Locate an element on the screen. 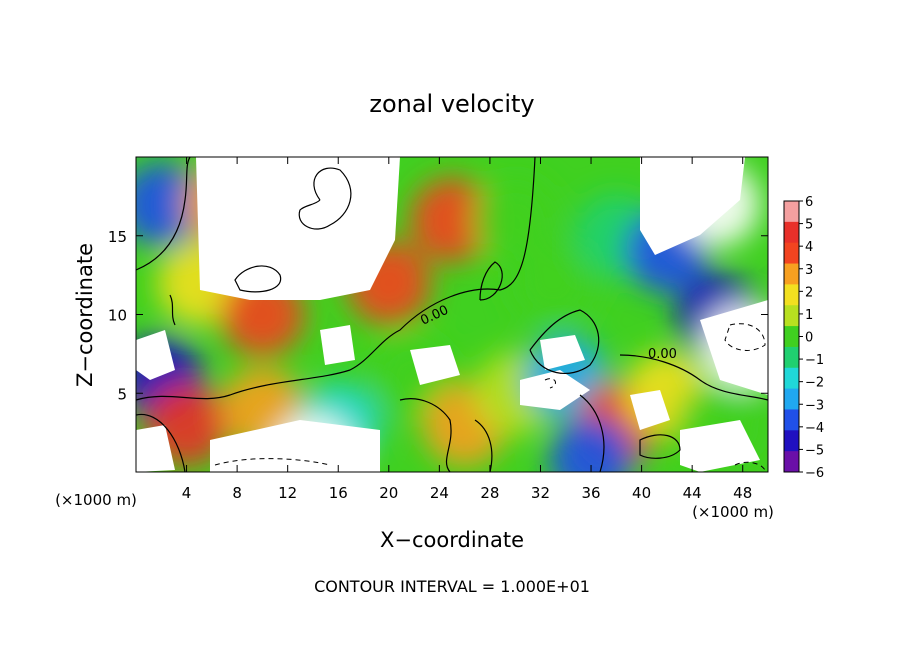 Image resolution: width=904 pixels, height=654 pixels. colorbar-tick-label: −4 is located at coordinates (814, 428).